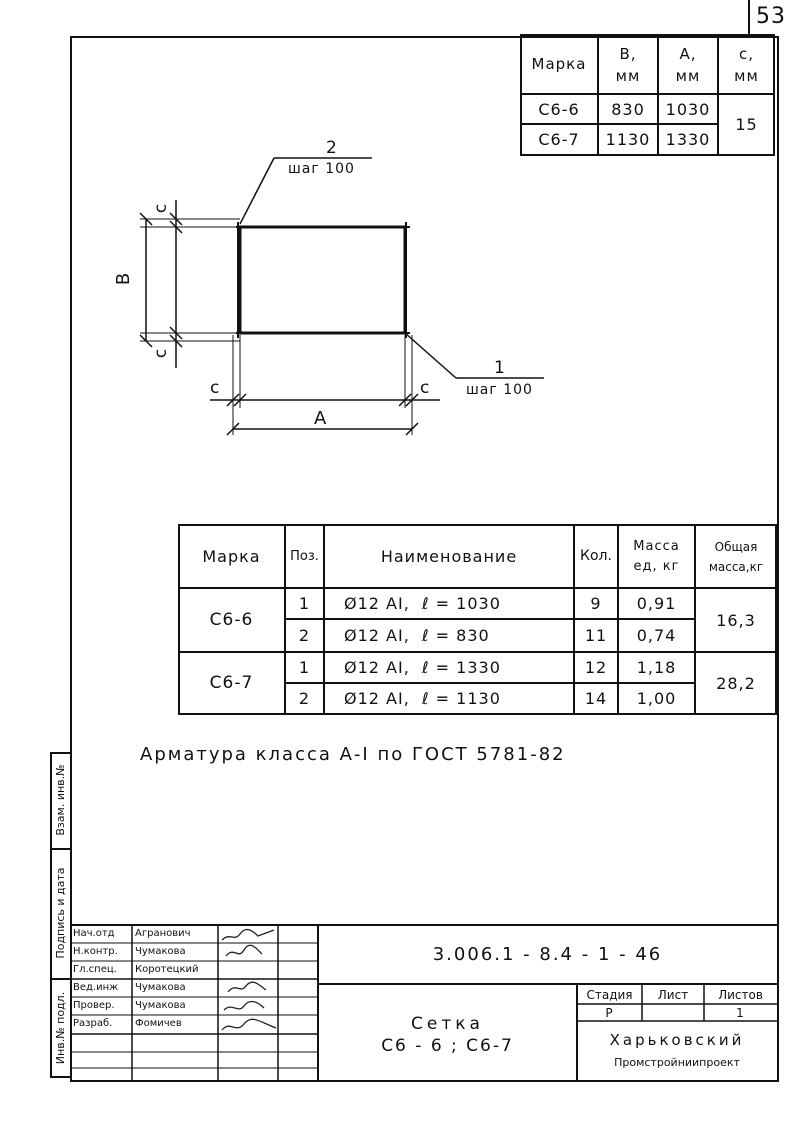  What do you see at coordinates (304, 556) in the screenshot?
I see `spec-header-pos: Поз.` at bounding box center [304, 556].